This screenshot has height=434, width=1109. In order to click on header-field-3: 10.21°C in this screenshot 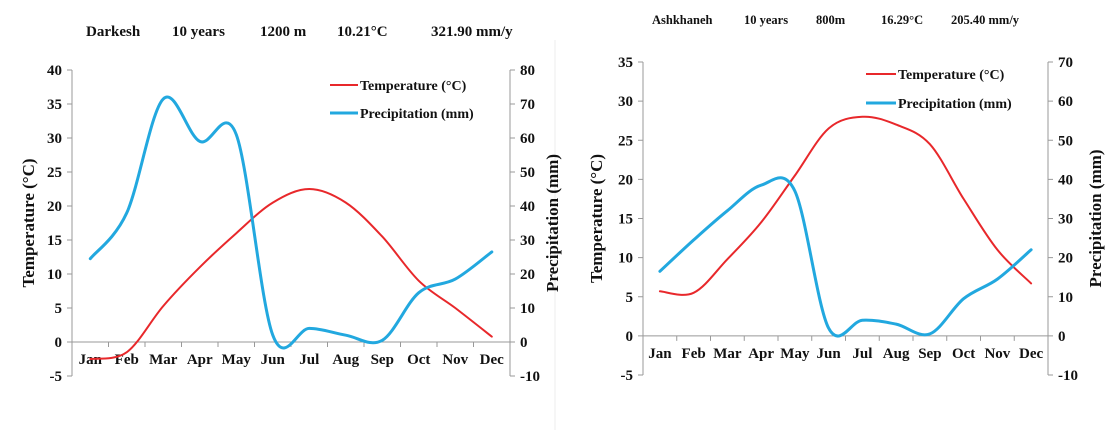, I will do `click(362, 32)`.